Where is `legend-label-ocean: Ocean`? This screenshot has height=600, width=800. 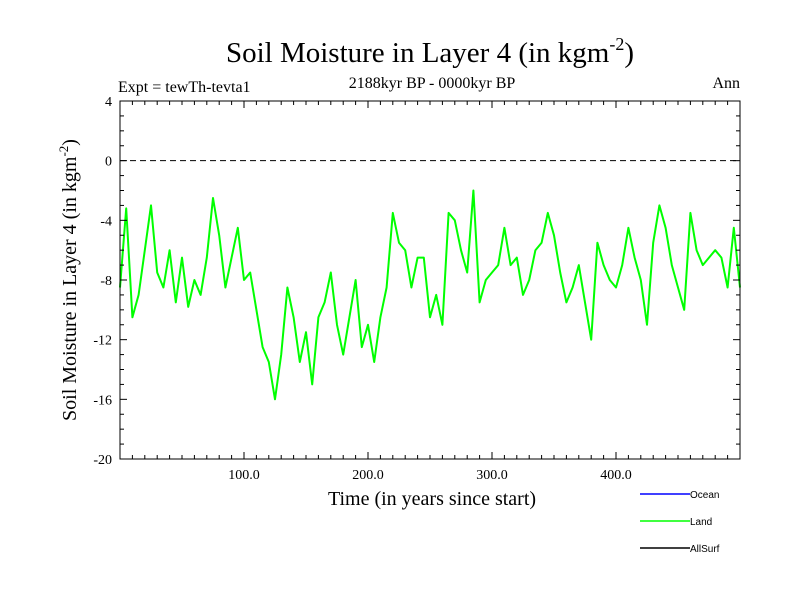 legend-label-ocean: Ocean is located at coordinates (704, 495).